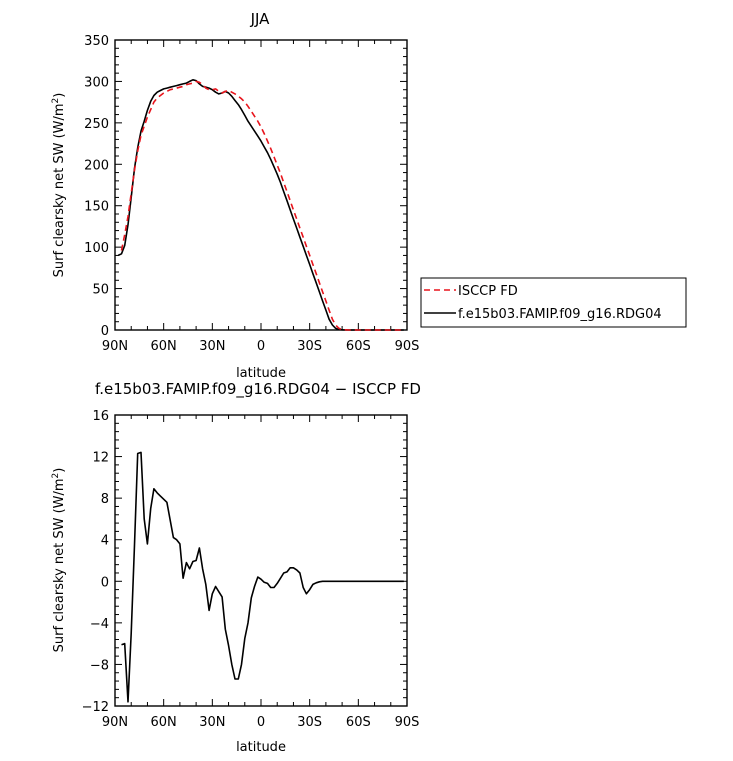 This screenshot has width=733, height=761. I want to click on top-y-tick-label: 100, so click(96, 248).